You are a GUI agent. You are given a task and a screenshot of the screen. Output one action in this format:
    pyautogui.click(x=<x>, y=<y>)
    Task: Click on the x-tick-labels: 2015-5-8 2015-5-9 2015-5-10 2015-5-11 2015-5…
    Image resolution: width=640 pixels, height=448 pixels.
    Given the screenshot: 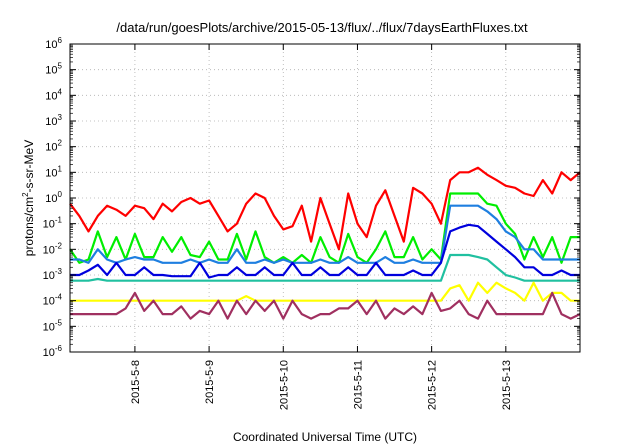 What is the action you would take?
    pyautogui.click(x=321, y=385)
    